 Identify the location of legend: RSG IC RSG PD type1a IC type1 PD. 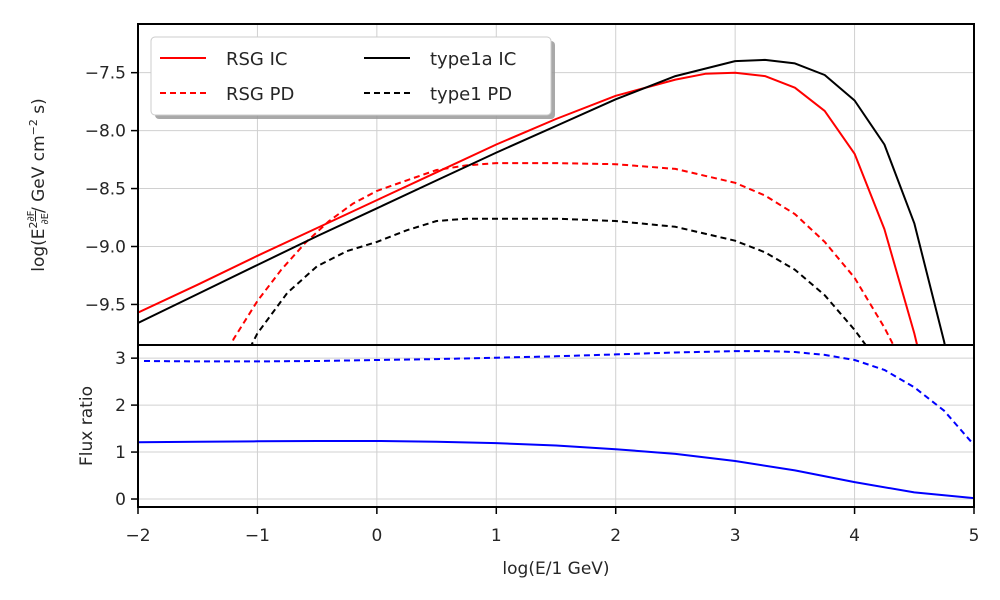
(352, 77).